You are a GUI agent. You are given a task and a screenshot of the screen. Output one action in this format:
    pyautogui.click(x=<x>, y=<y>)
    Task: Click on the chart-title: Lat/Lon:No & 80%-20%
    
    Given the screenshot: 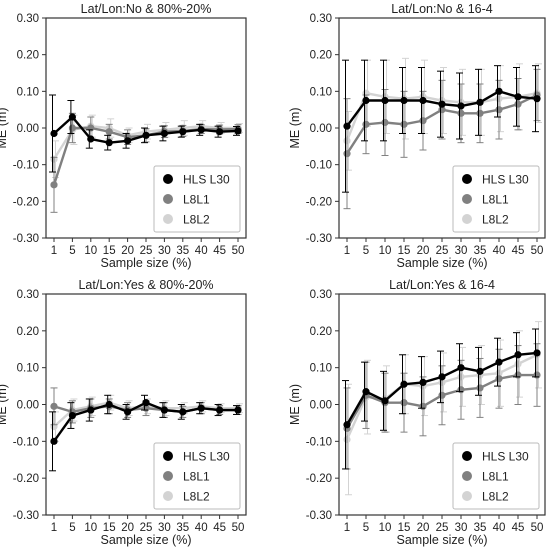 What is the action you would take?
    pyautogui.click(x=146, y=9)
    